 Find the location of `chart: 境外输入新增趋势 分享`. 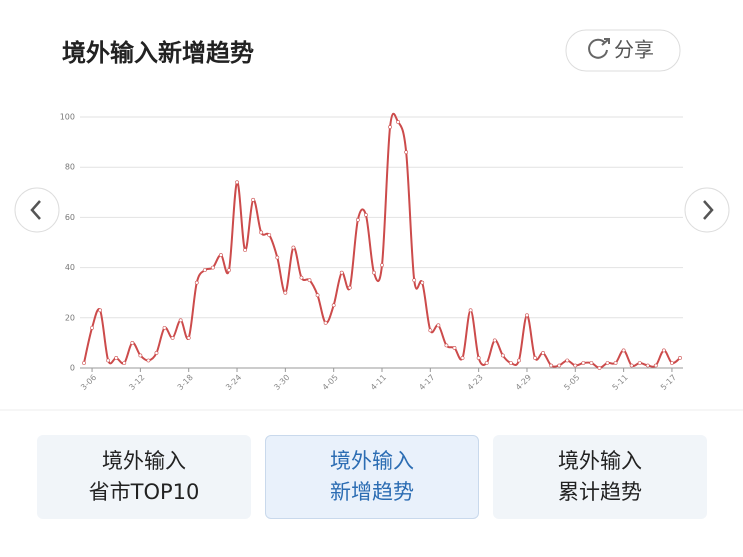

chart: 境外输入新增趋势 分享 is located at coordinates (371, 50).